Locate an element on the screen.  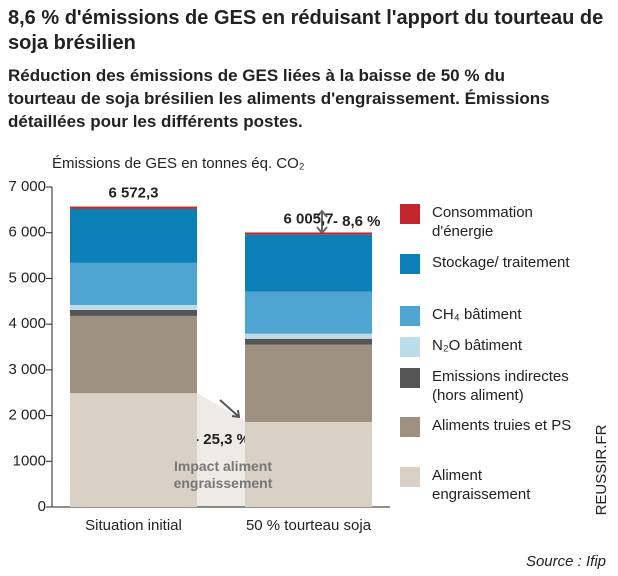
annotation: Impact aliment engraissement is located at coordinates (223, 474).